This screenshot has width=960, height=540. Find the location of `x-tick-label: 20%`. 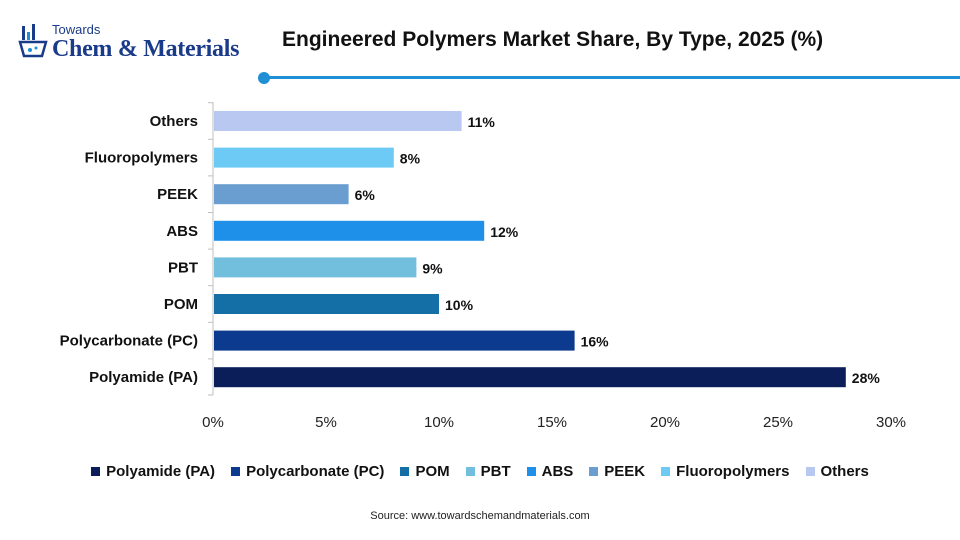

x-tick-label: 20% is located at coordinates (665, 422).